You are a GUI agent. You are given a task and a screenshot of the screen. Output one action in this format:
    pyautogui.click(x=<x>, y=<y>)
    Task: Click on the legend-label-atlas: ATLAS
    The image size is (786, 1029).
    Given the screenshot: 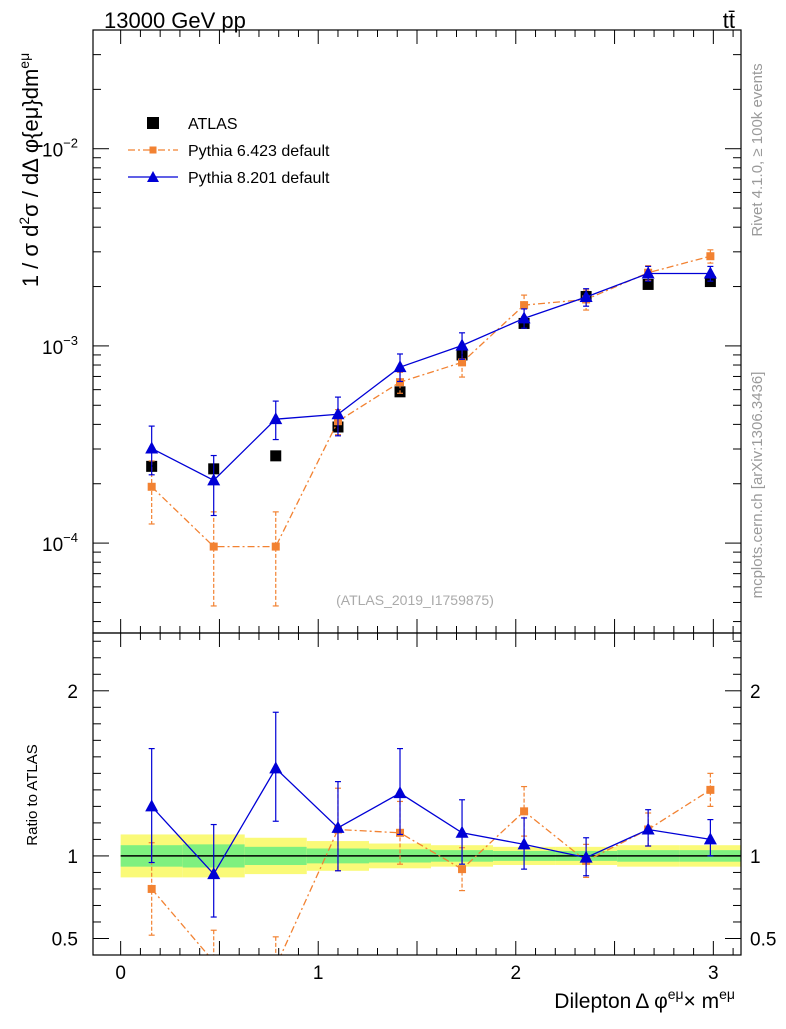 What is the action you would take?
    pyautogui.click(x=213, y=124)
    